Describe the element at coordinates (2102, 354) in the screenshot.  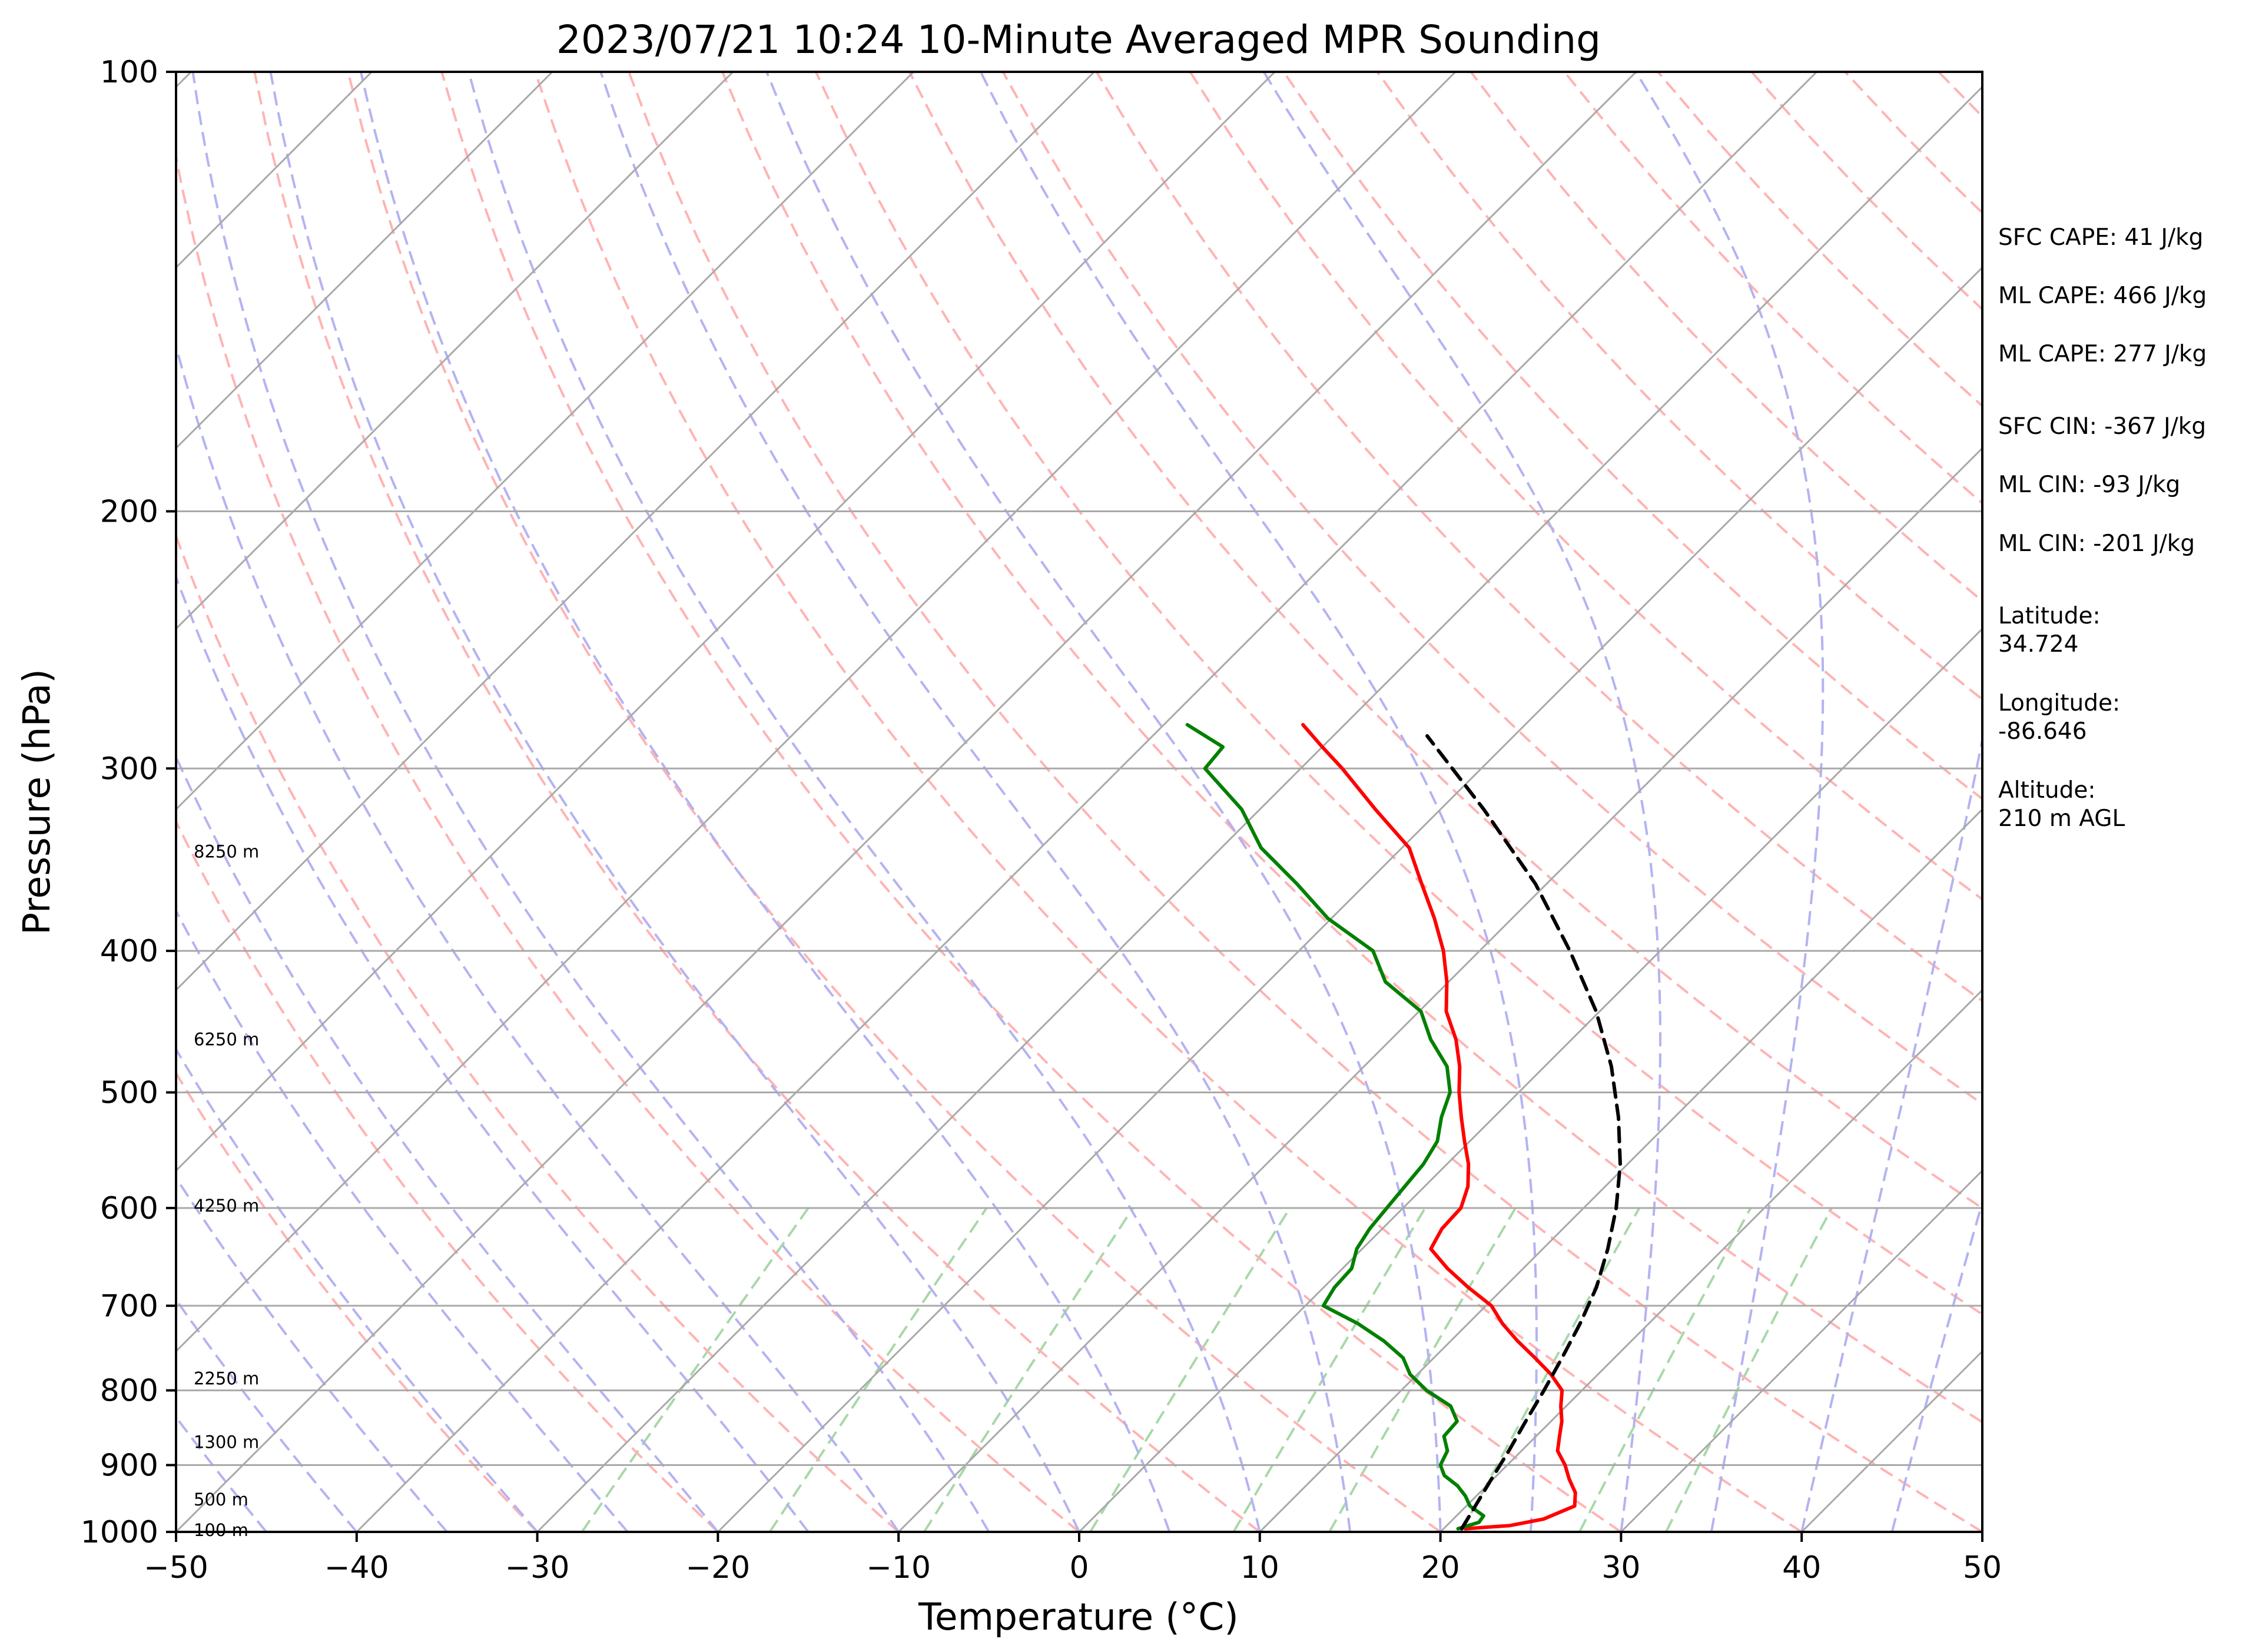
I see `stat-ml-cape-2: ML CAPE: 277 J/kg` at that location.